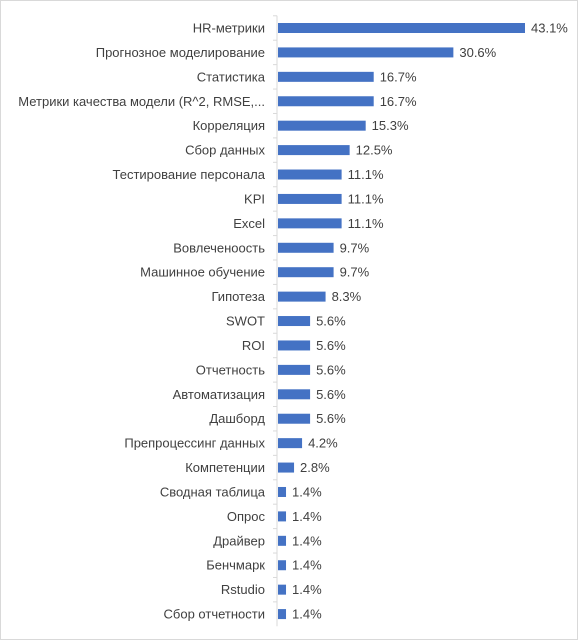 The width and height of the screenshot is (578, 640). I want to click on category-label: Прогнозное моделирование, so click(180, 52).